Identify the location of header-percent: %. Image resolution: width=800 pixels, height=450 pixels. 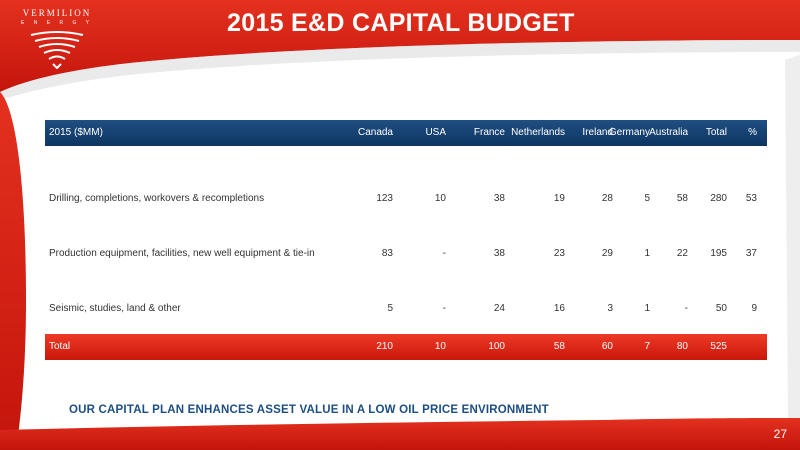
(752, 132).